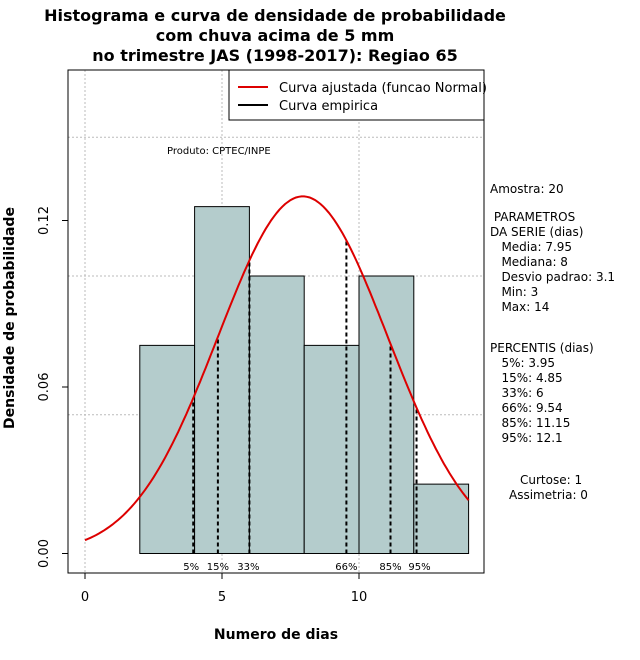  What do you see at coordinates (44, 553) in the screenshot?
I see `y-tick-label: 0.00` at bounding box center [44, 553].